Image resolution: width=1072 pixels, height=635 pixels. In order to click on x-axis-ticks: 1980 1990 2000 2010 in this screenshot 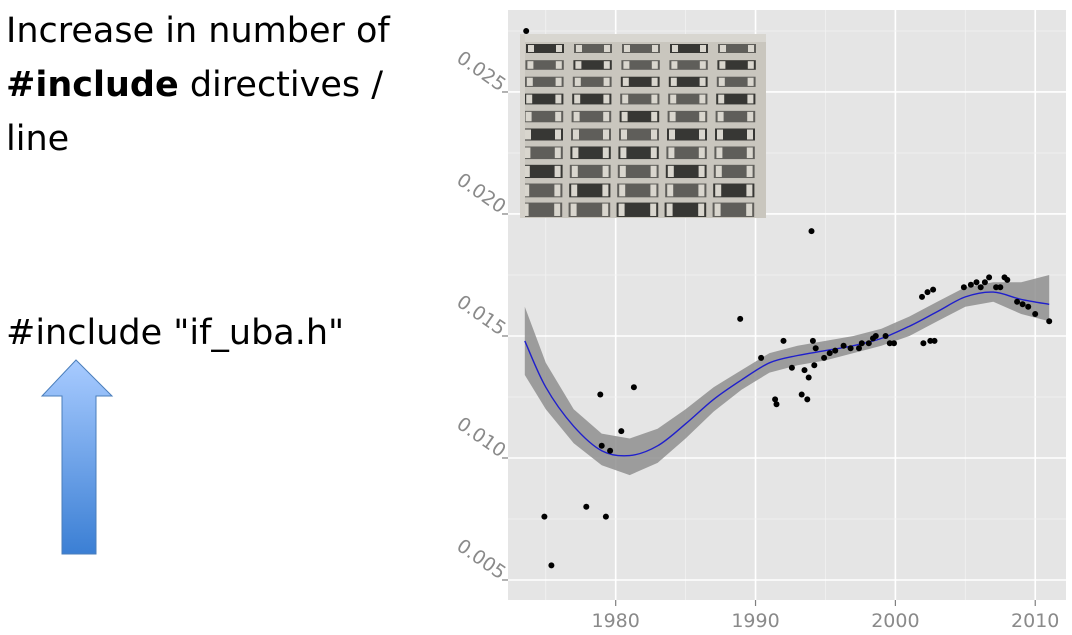, I will do `click(825, 616)`.